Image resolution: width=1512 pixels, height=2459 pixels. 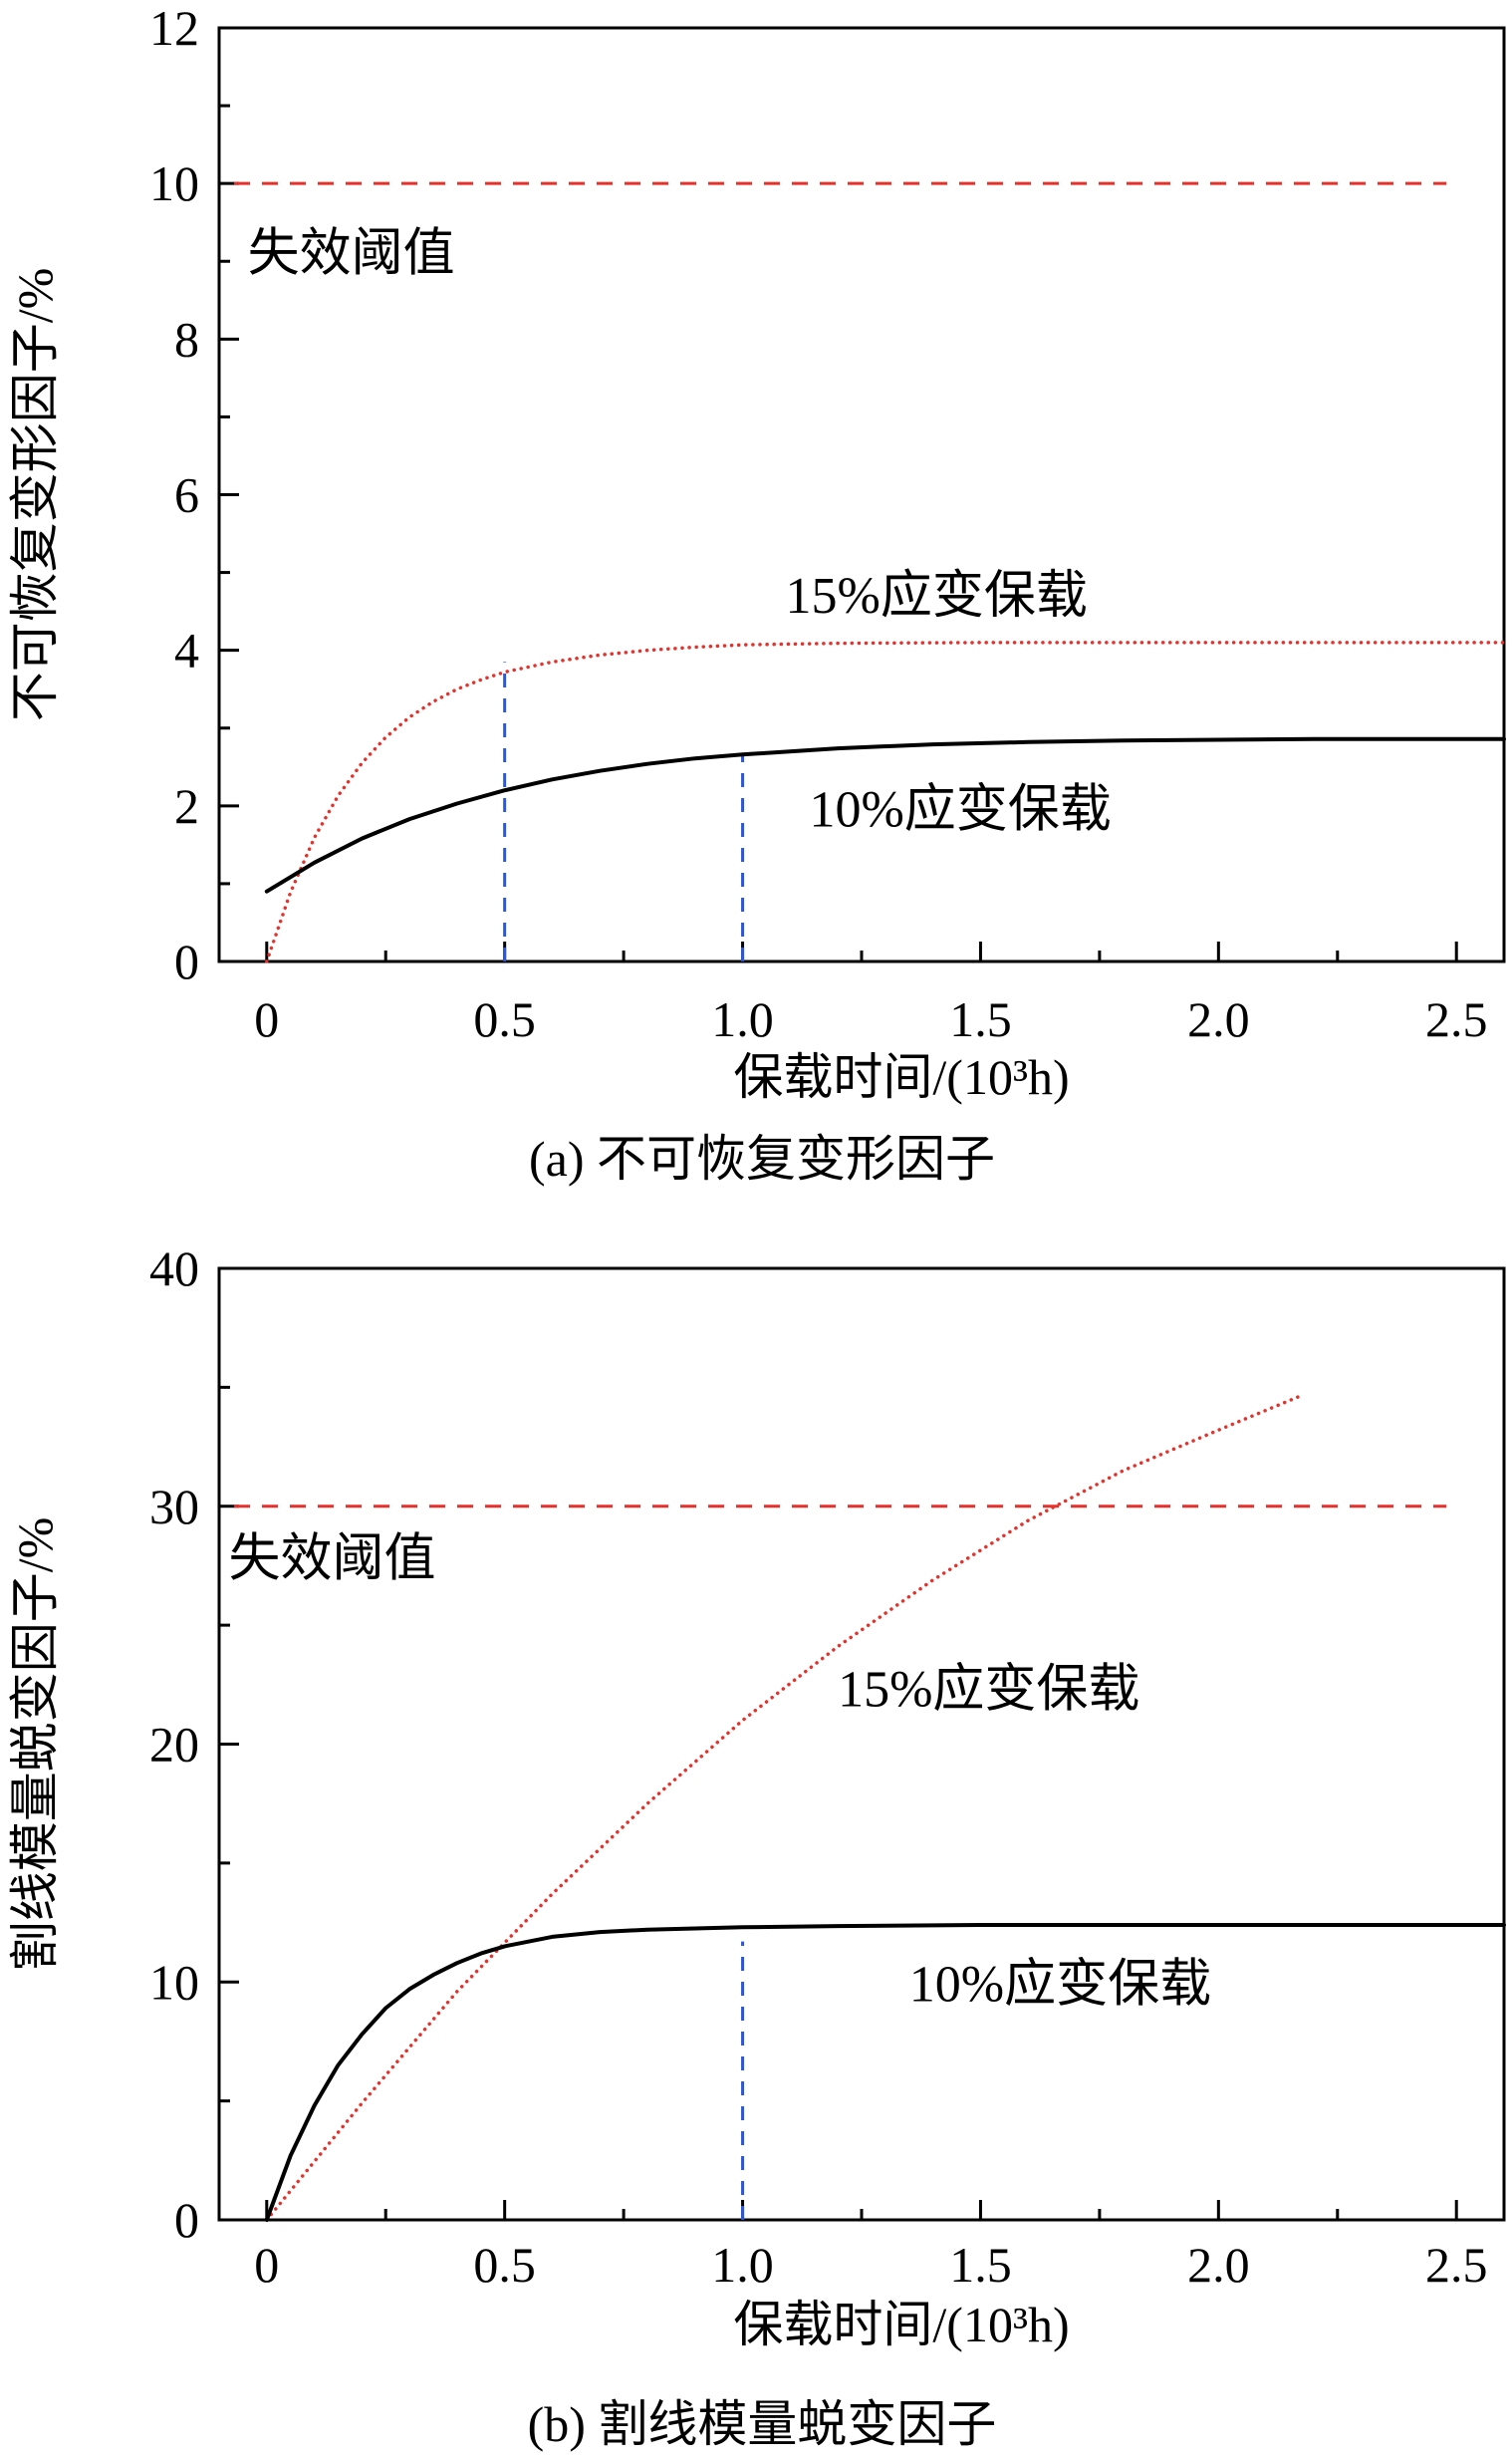 I want to click on panel-caption: (b) 割线模量蜕变因子, so click(x=762, y=2424).